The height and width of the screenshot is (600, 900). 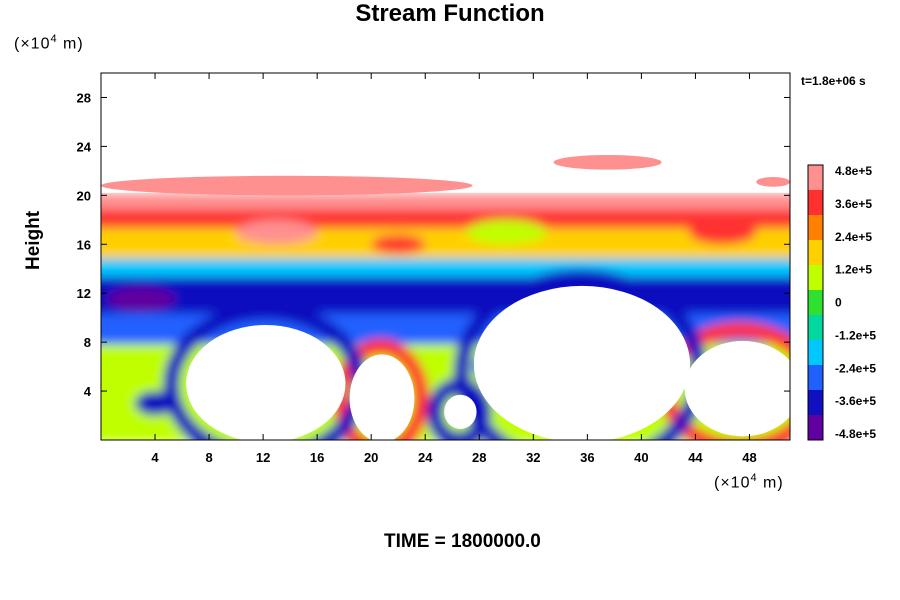 I want to click on x-tick-label-7: 32, so click(x=533, y=457).